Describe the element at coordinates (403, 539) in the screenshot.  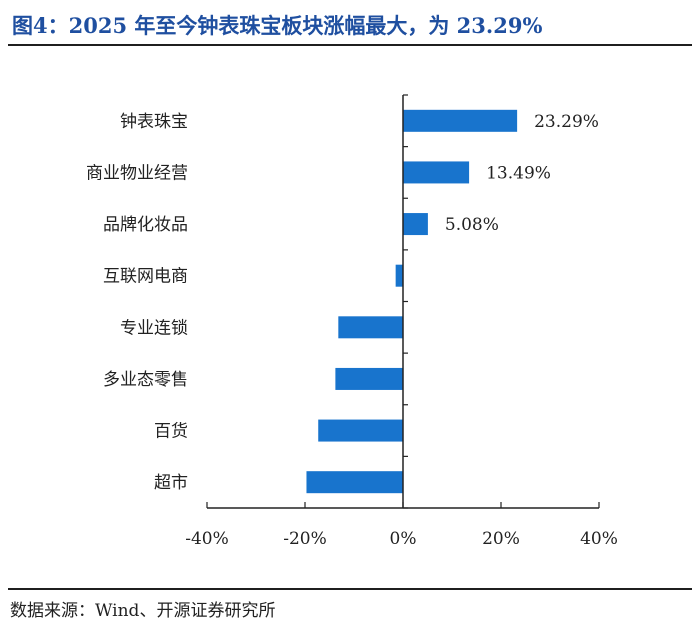
I see `x-tick-label: 0%` at that location.